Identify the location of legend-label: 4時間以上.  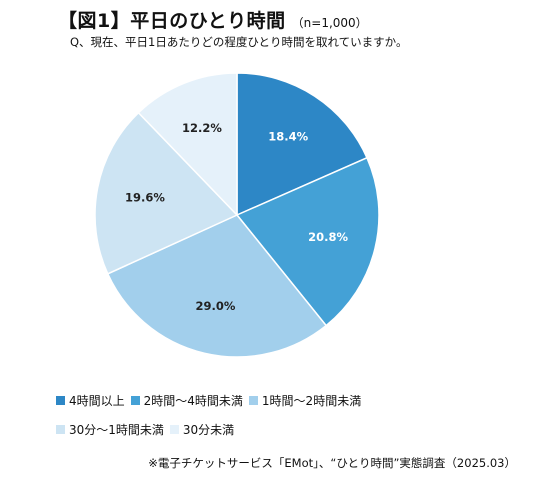
(97, 401).